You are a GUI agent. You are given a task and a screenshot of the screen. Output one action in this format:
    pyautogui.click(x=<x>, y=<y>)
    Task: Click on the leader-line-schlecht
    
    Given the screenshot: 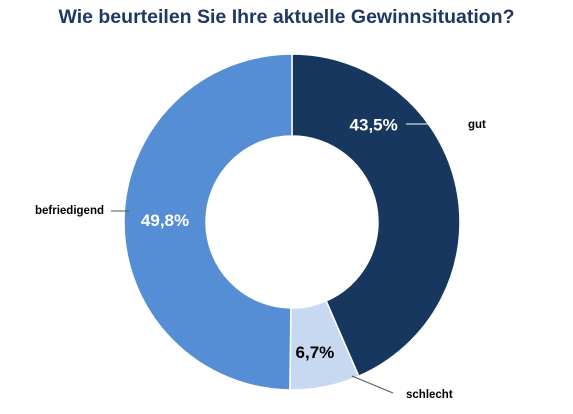 What is the action you would take?
    pyautogui.click(x=372, y=384)
    